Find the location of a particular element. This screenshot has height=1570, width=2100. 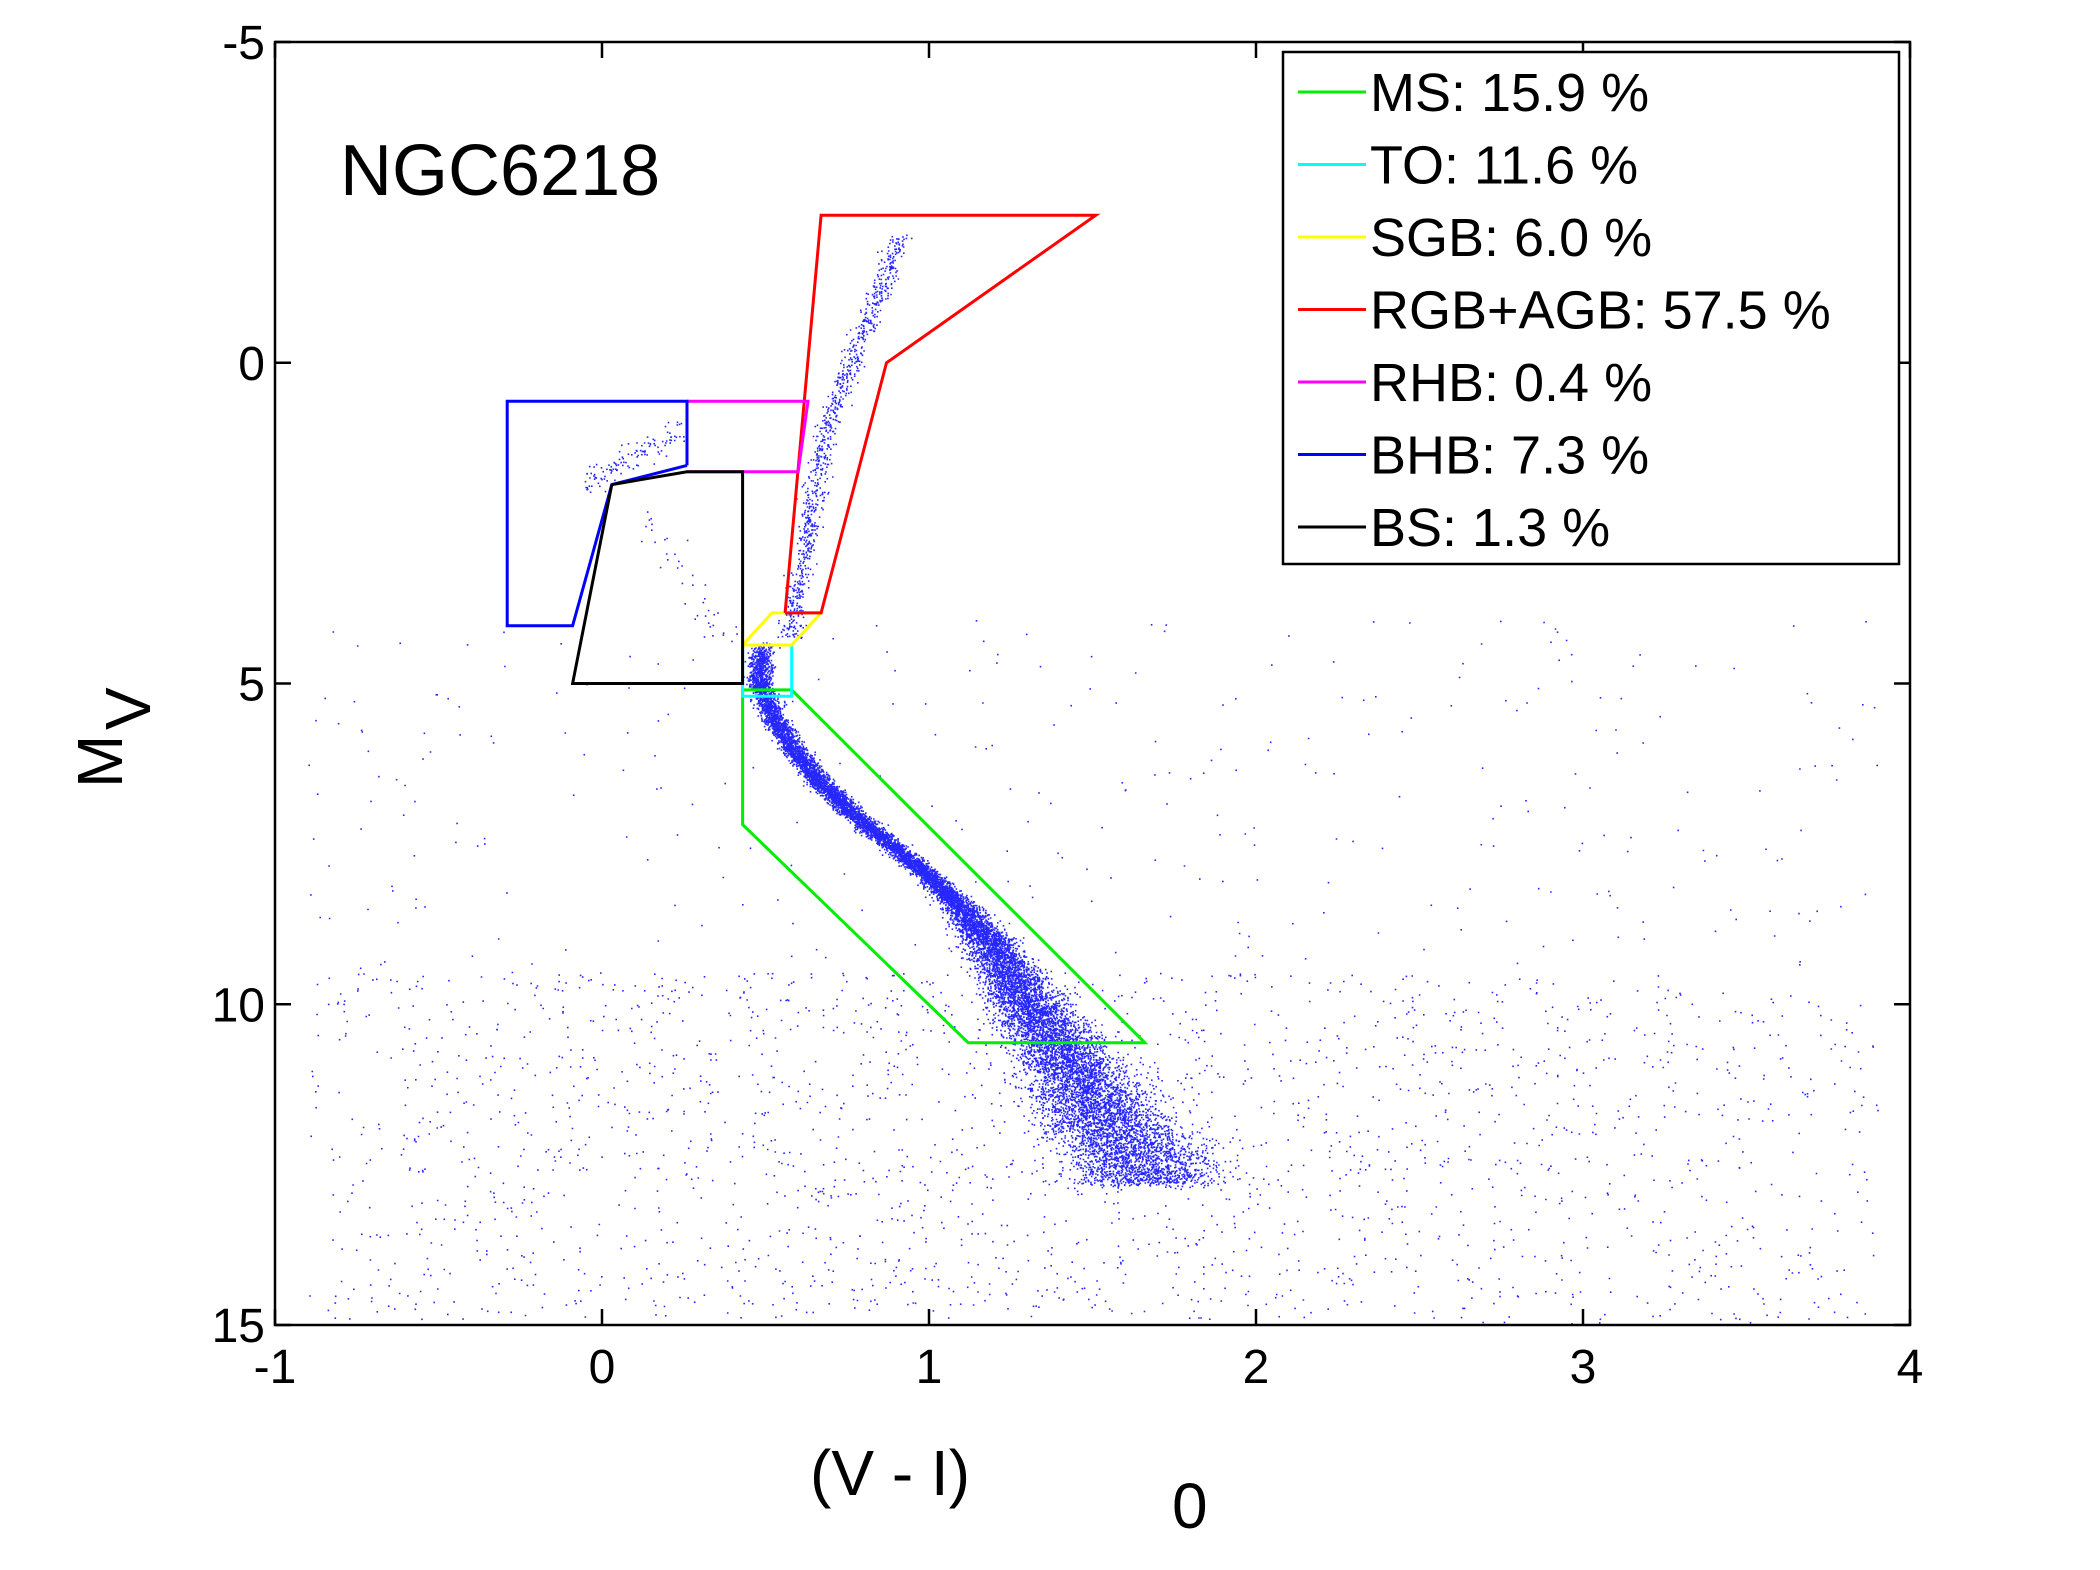

x-tick-label: -1 is located at coordinates (275, 1367).